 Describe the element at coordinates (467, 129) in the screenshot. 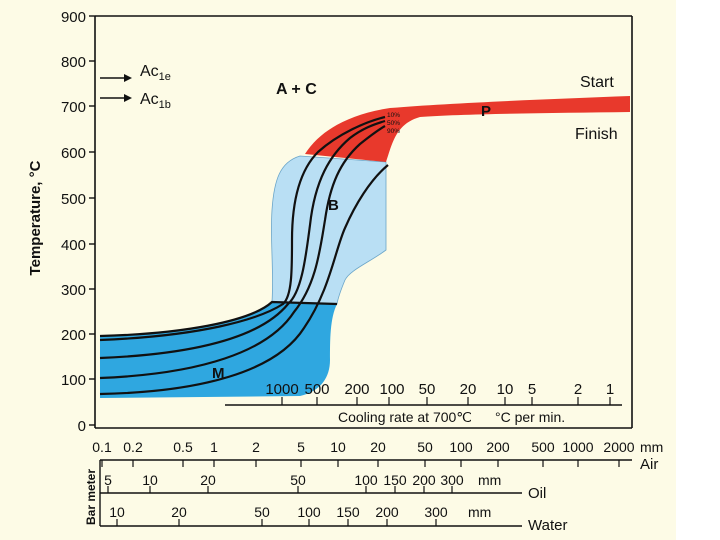

I see `pearlite-region` at that location.